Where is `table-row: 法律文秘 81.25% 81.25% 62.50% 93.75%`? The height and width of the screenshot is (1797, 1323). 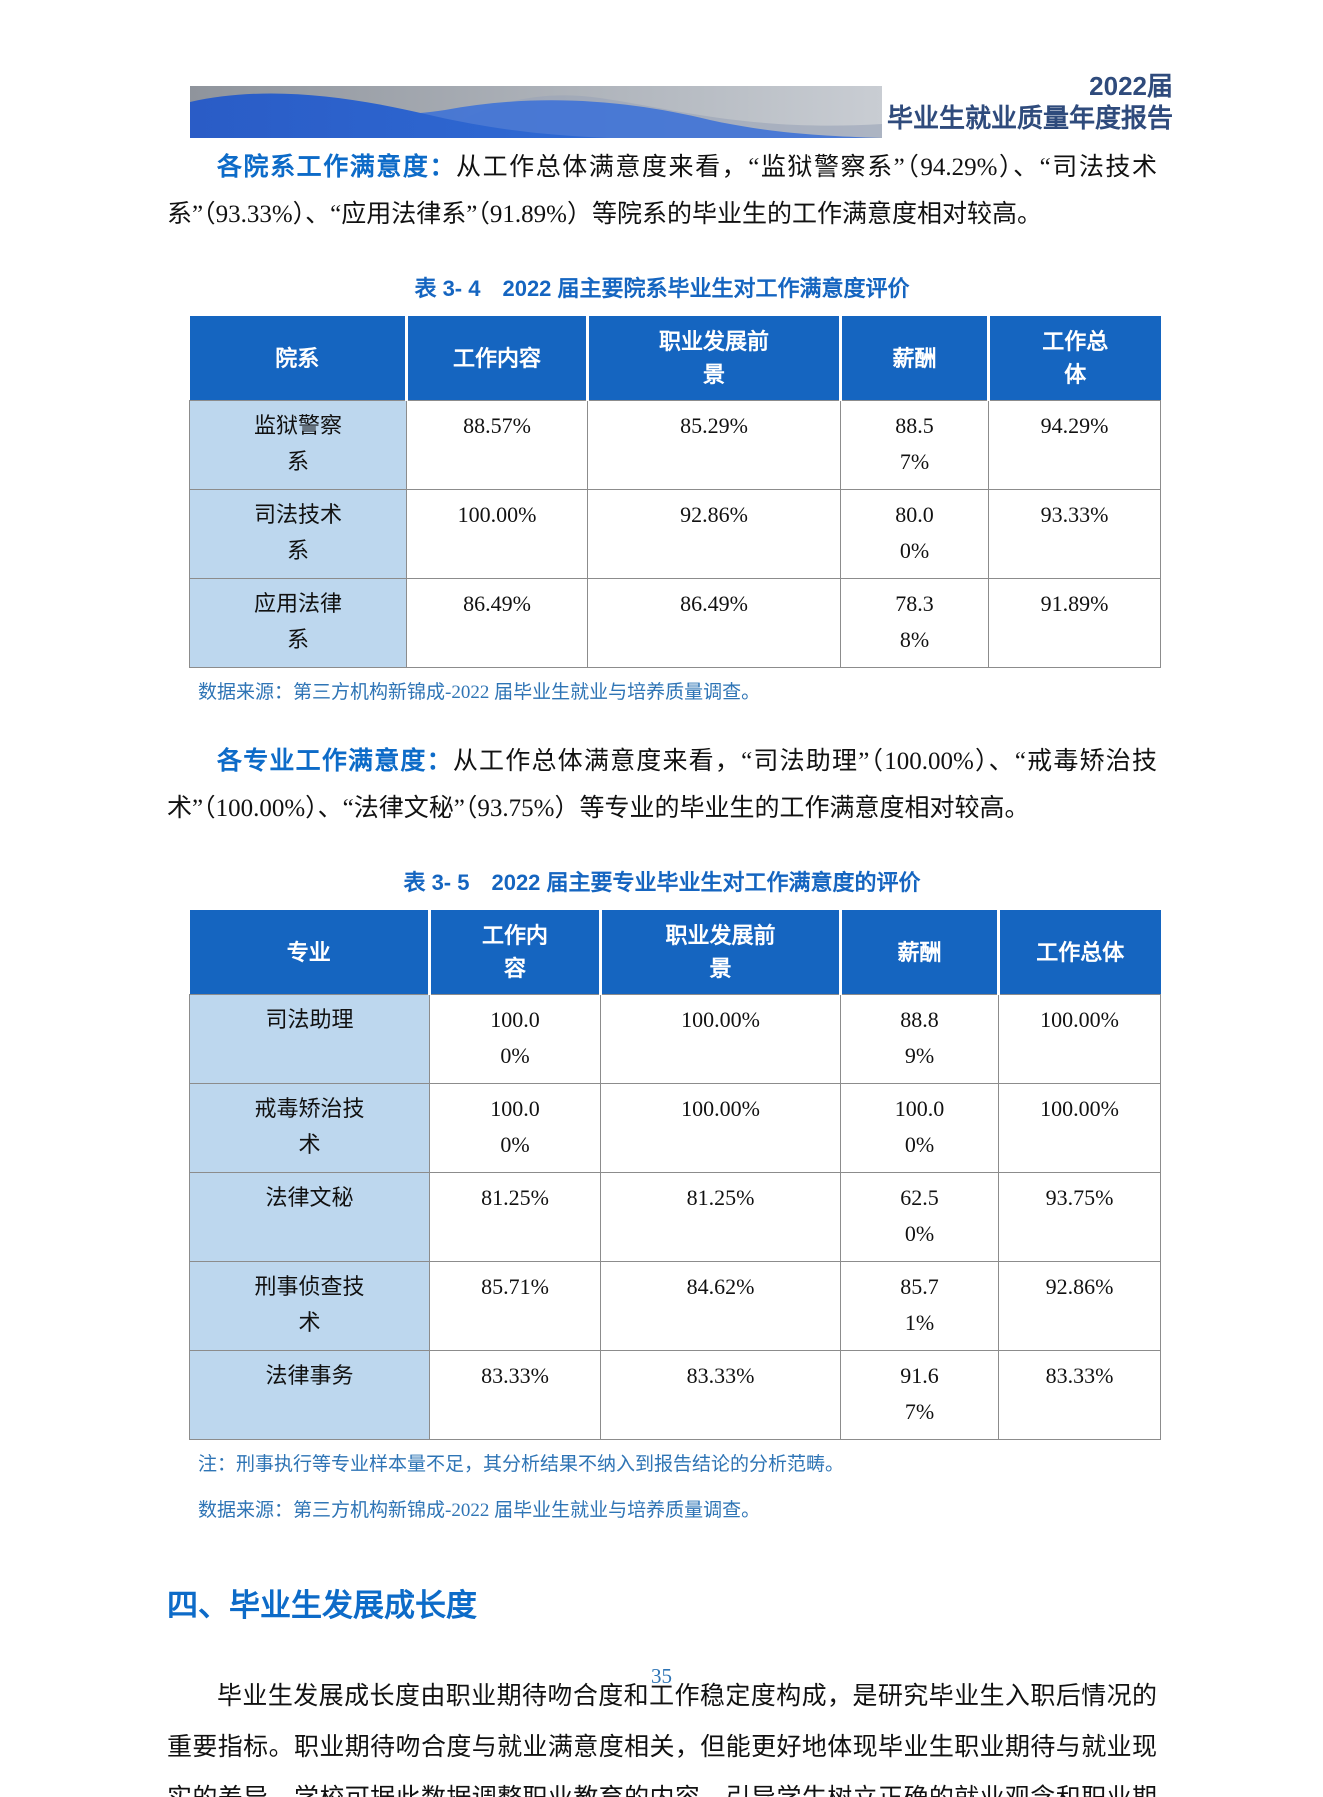 table-row: 法律文秘 81.25% 81.25% 62.50% 93.75% is located at coordinates (675, 1217).